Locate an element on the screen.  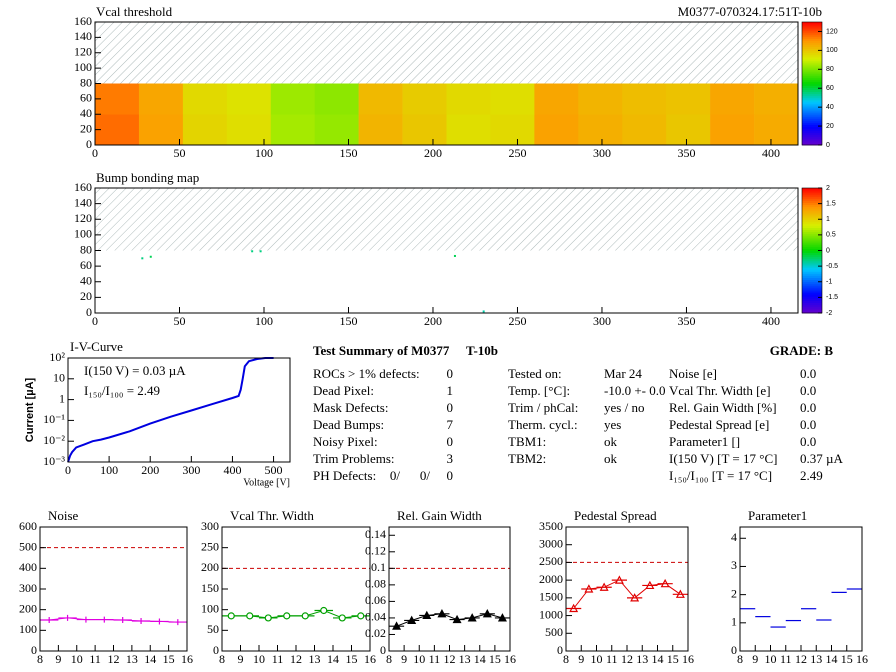
summary-label: Rel. Gain Width [%] is located at coordinates (723, 407).